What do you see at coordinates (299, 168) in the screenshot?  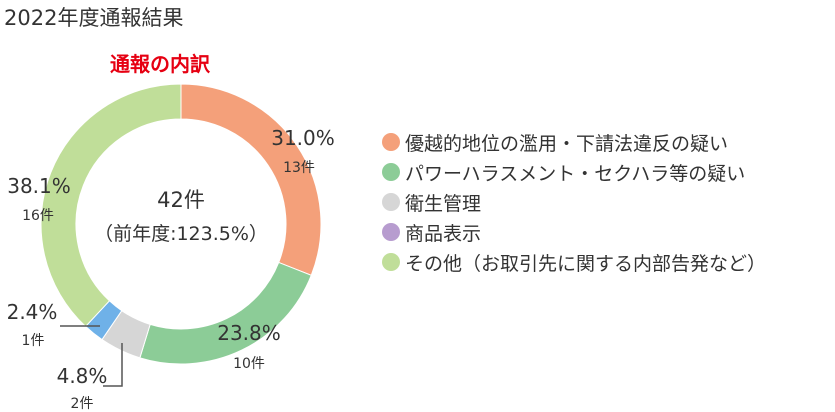 I see `slice-count-label: 13件` at bounding box center [299, 168].